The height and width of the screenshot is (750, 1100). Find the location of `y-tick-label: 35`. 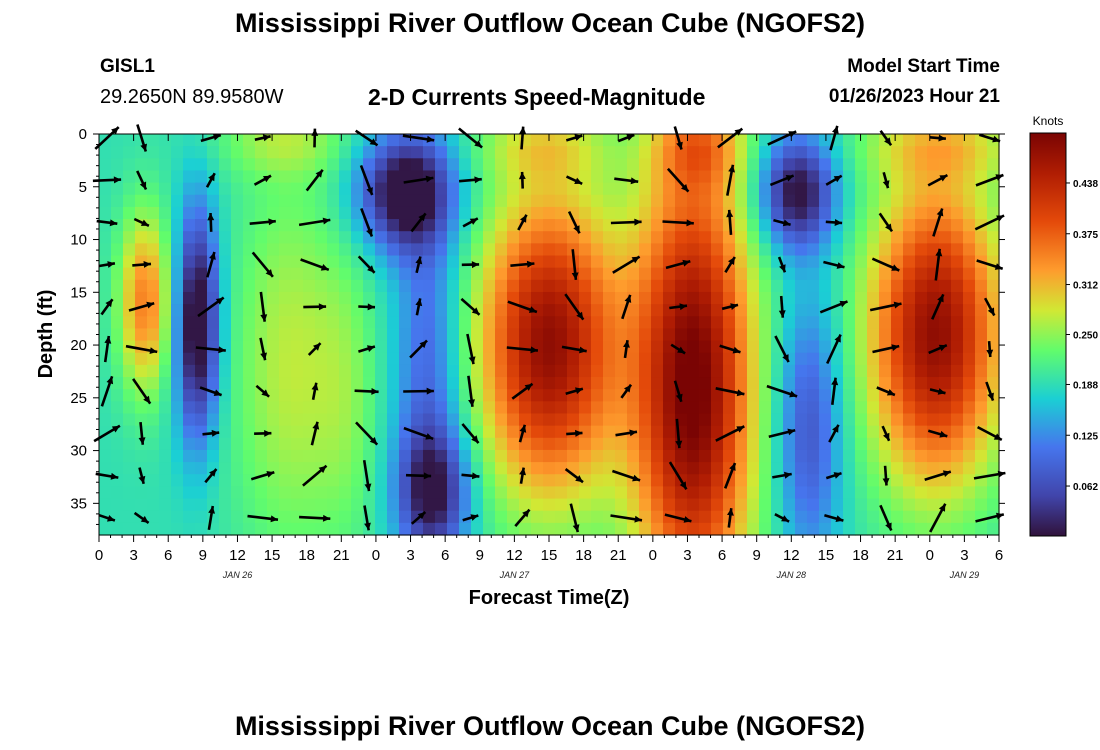

y-tick-label: 35 is located at coordinates (78, 503).